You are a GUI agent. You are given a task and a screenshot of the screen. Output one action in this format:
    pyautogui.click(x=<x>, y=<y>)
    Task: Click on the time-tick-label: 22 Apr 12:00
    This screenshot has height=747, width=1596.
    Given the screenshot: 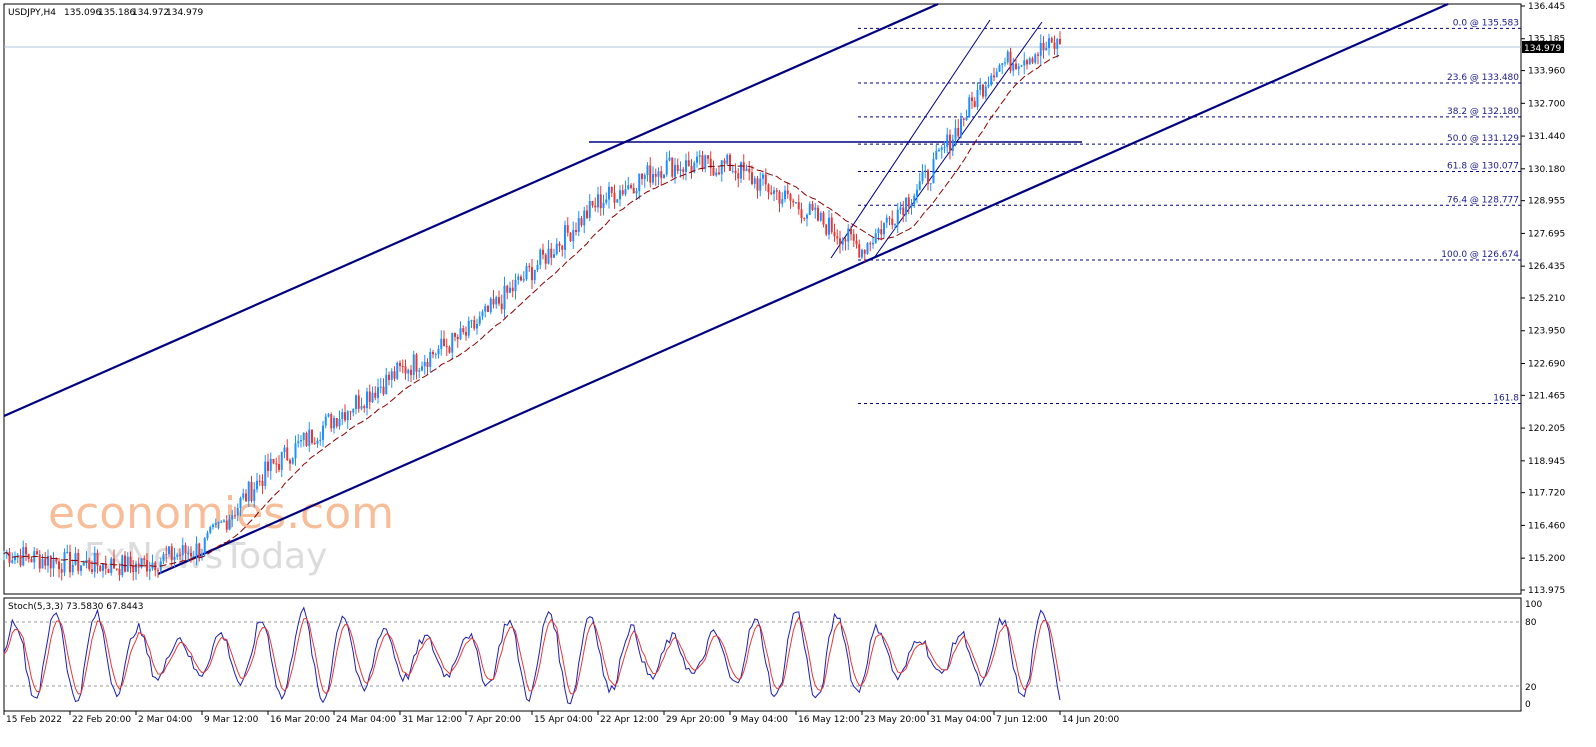 What is the action you would take?
    pyautogui.click(x=629, y=720)
    